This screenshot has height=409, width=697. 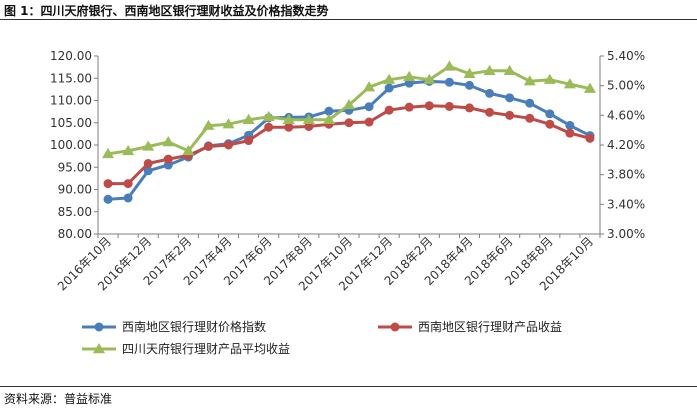 What do you see at coordinates (626, 115) in the screenshot?
I see `y-tick-label-right: 4.60%` at bounding box center [626, 115].